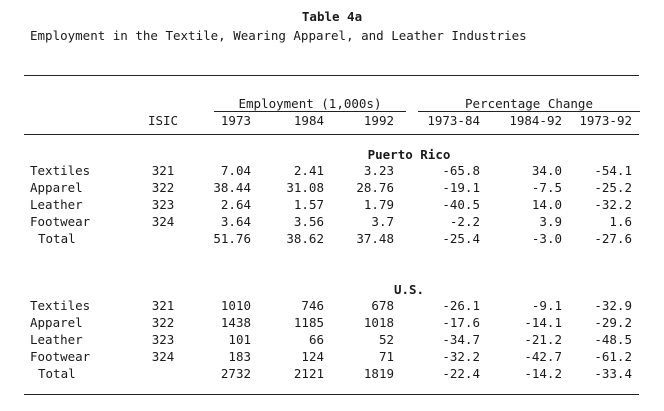 The height and width of the screenshot is (411, 664). Describe the element at coordinates (308, 170) in the screenshot. I see `value-cell: 2.41` at that location.